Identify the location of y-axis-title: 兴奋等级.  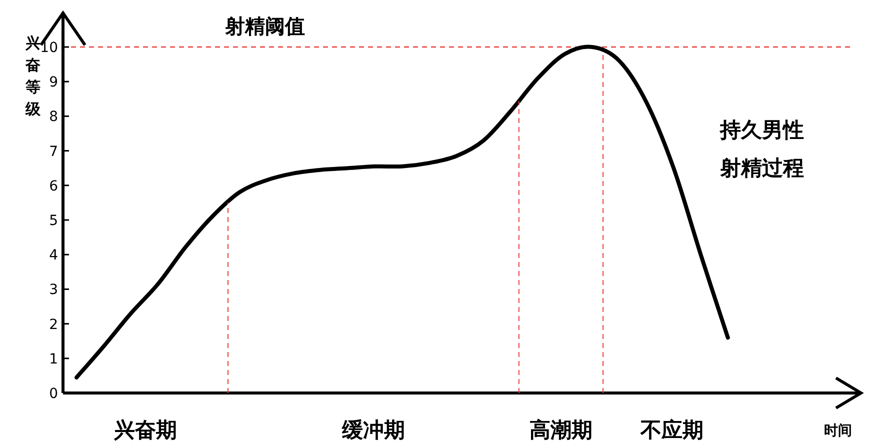
(33, 76).